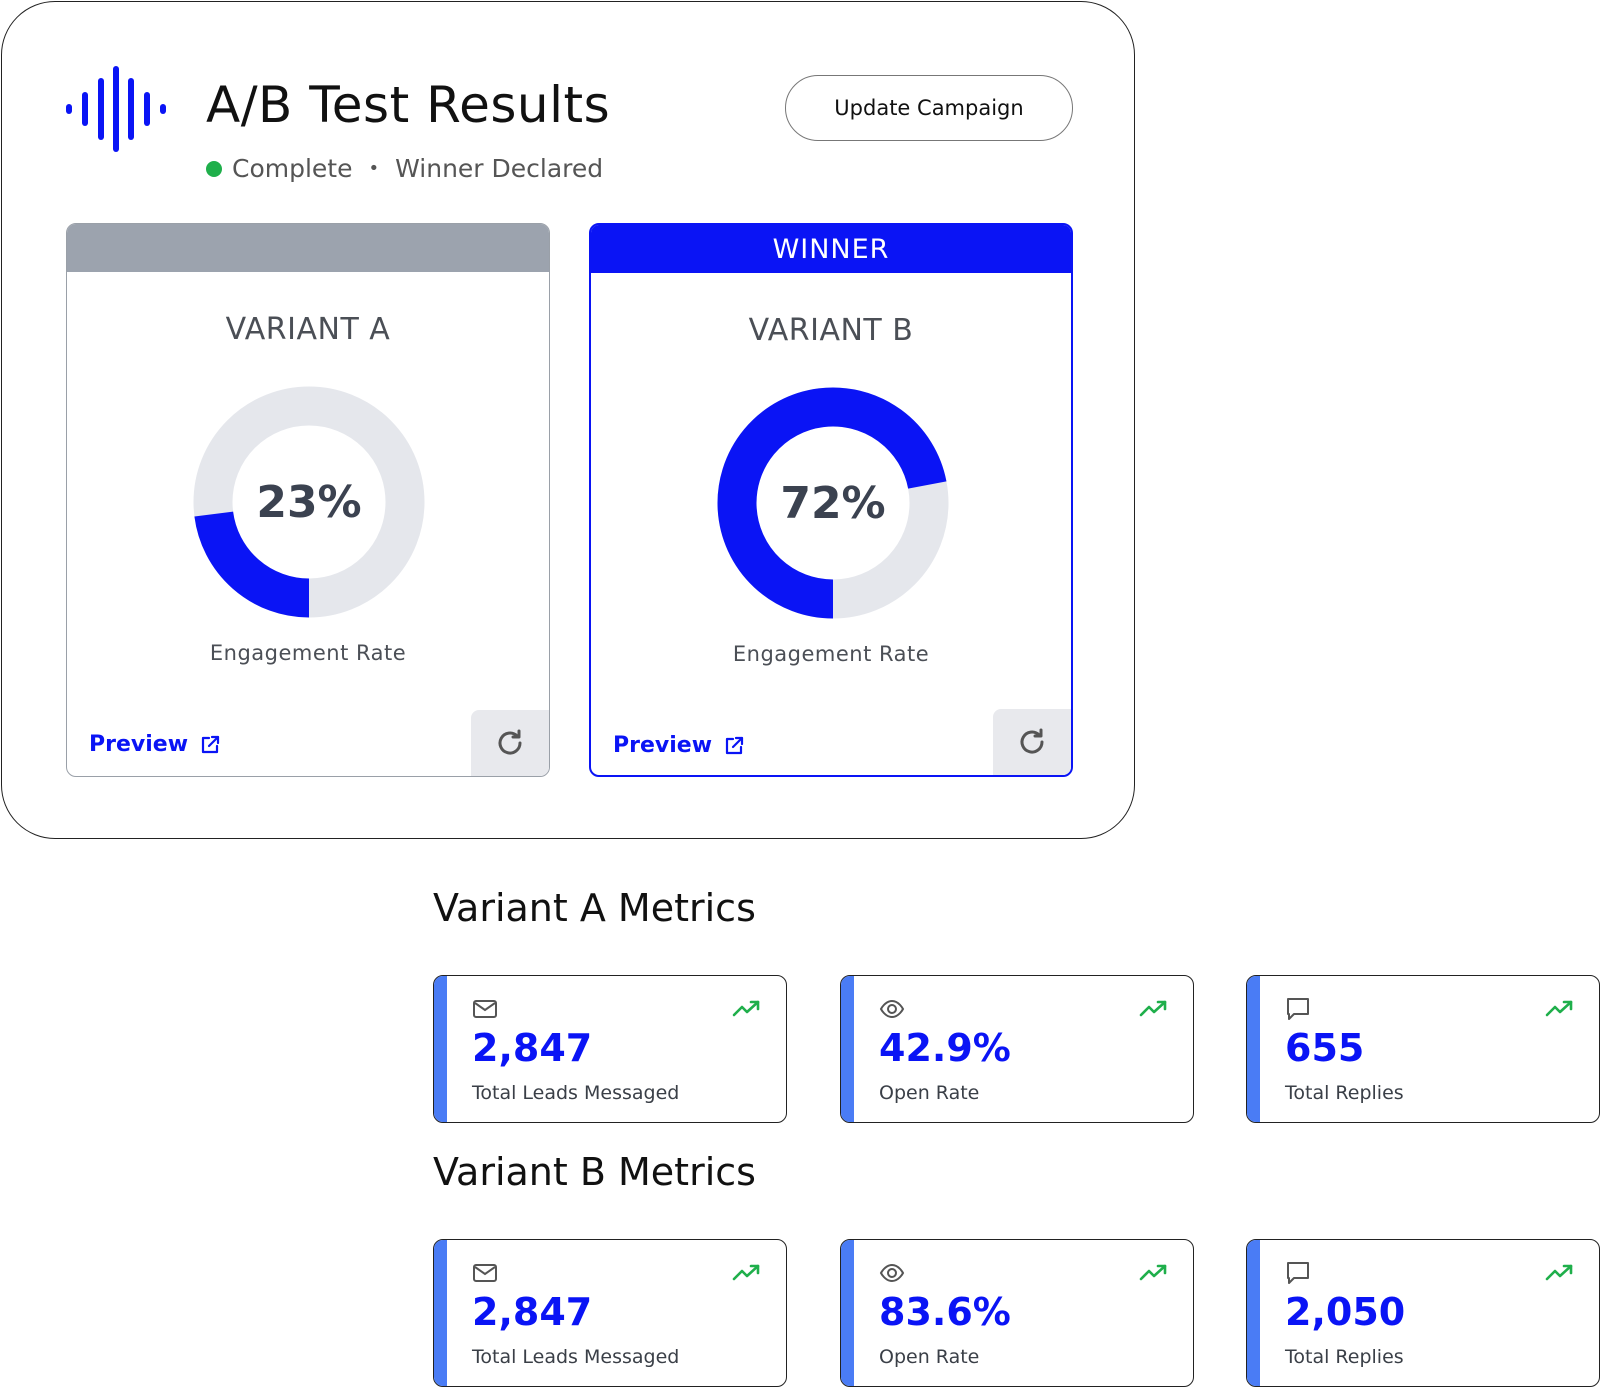 This screenshot has width=1600, height=1389. I want to click on status-detail: Winner Declared, so click(499, 168).